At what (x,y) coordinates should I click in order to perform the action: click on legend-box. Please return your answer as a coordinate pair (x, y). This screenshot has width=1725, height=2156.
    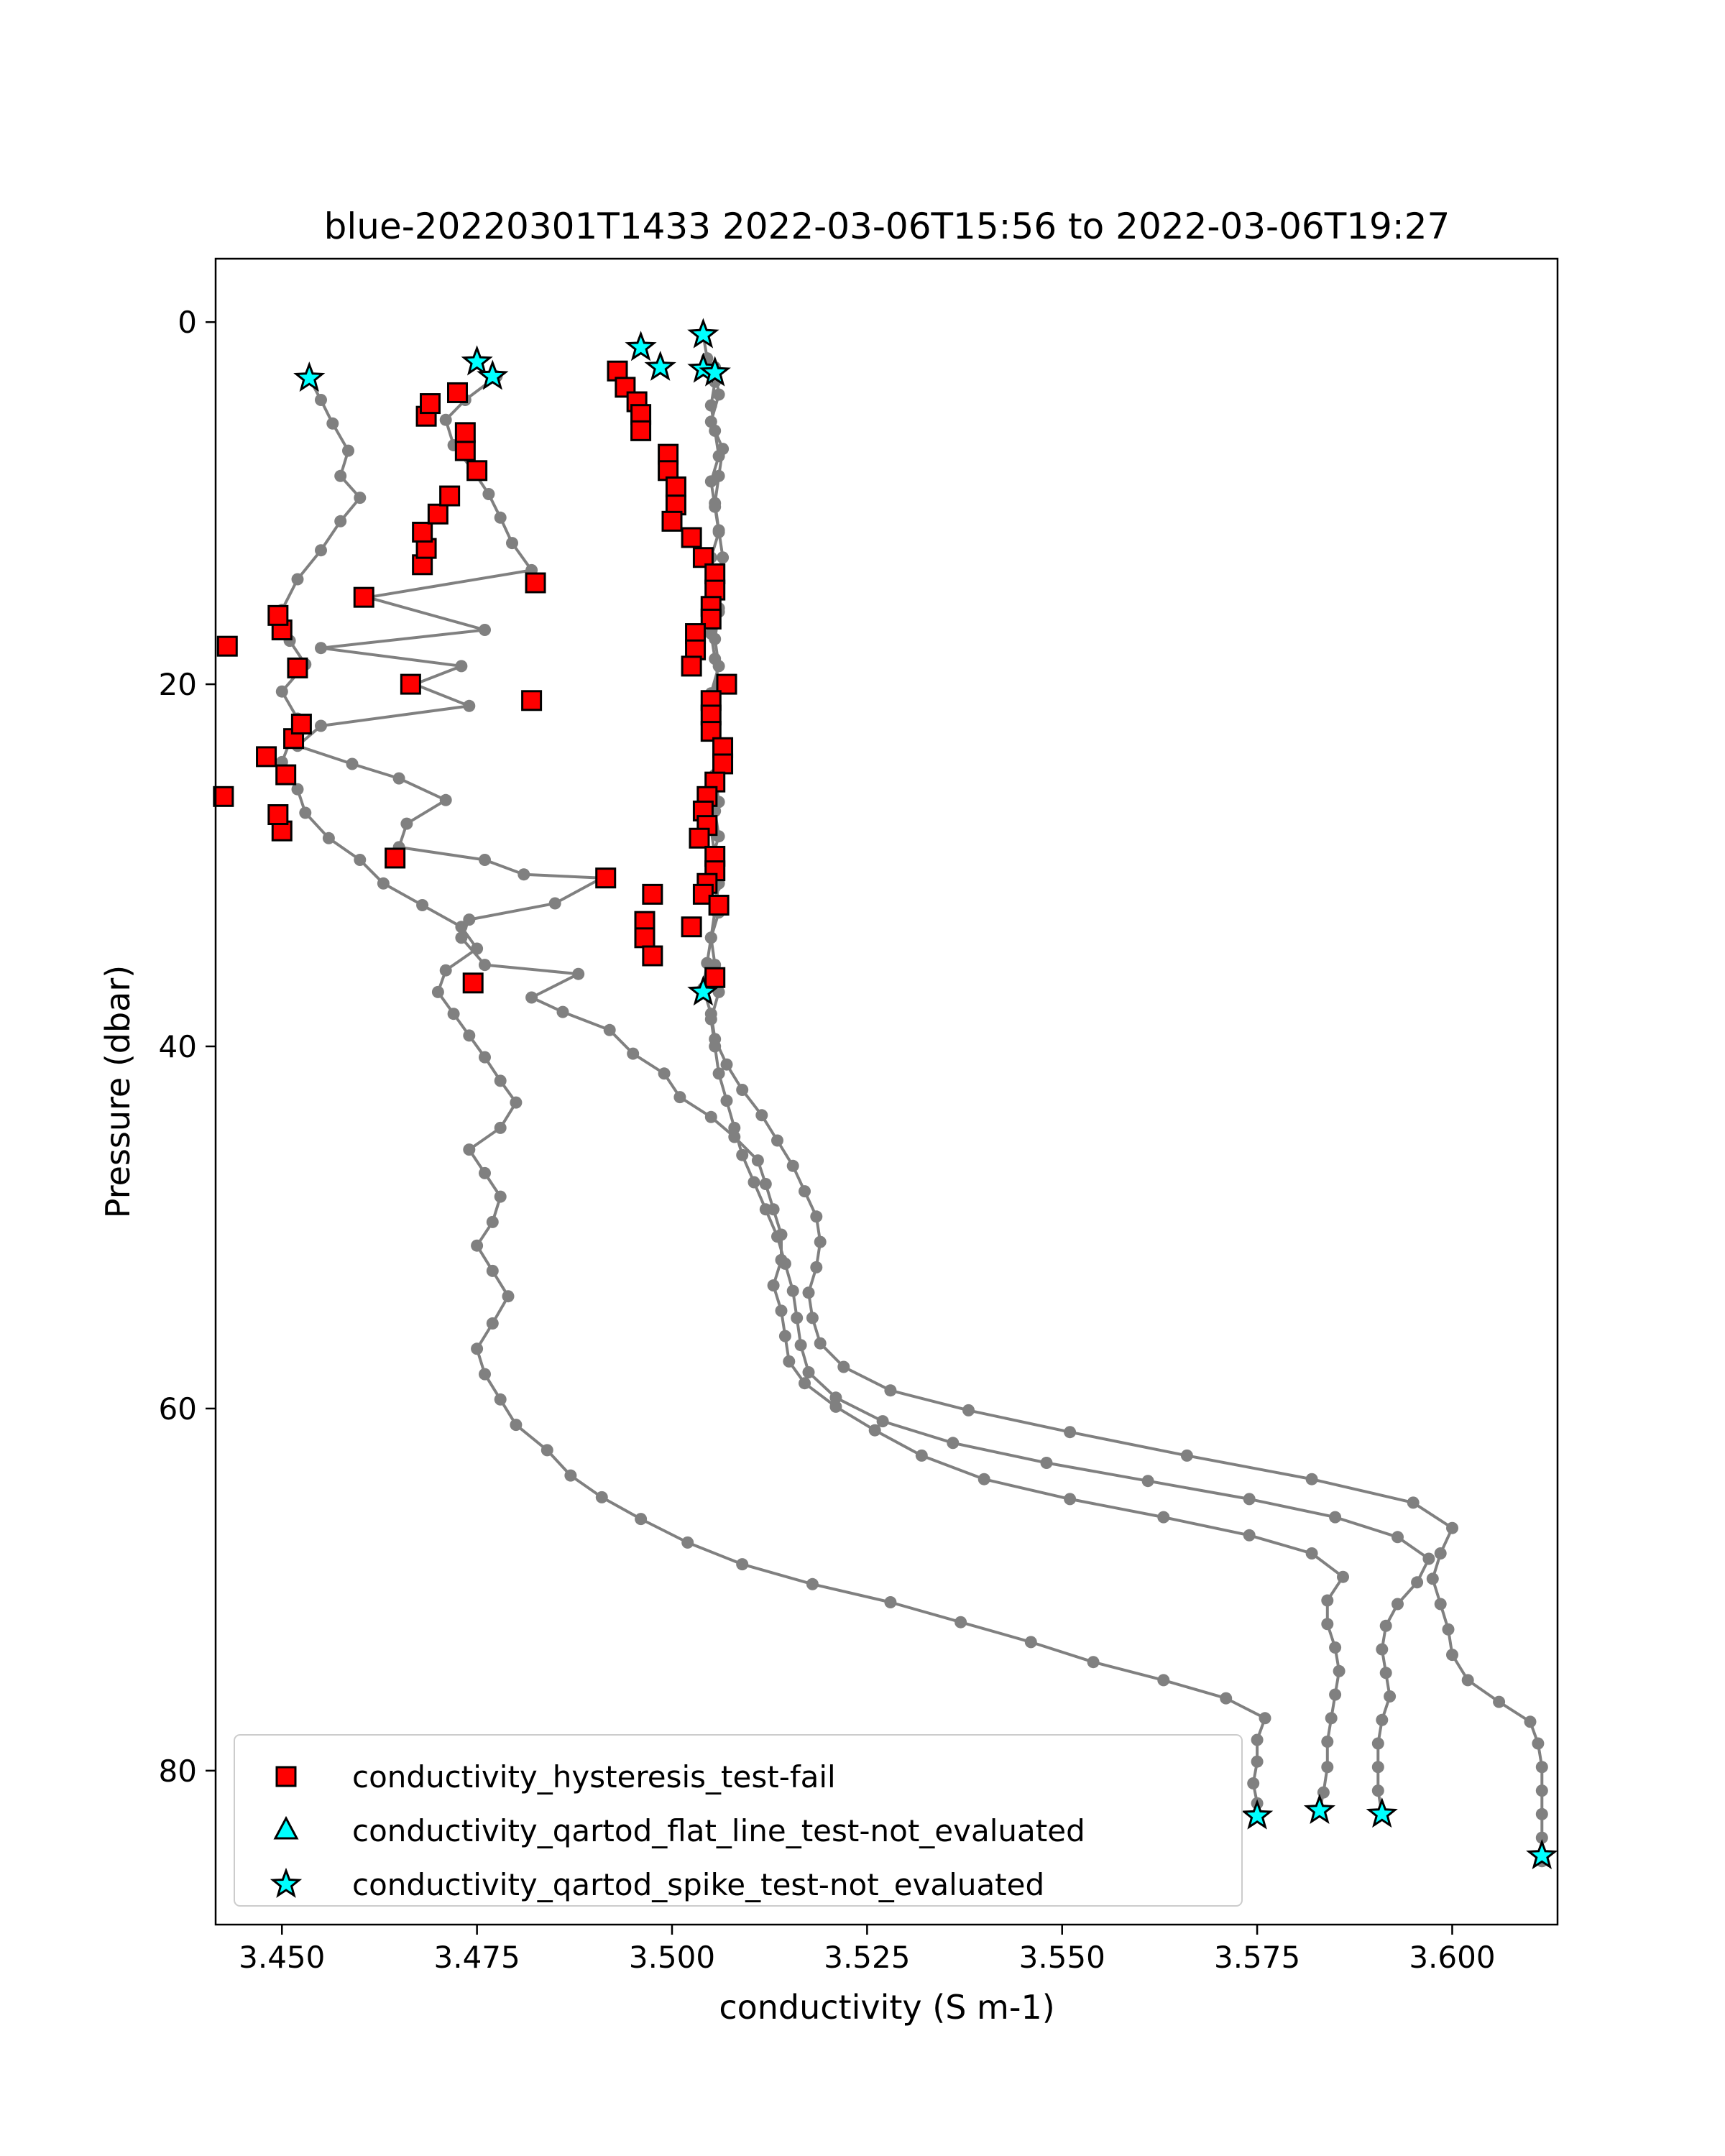
    Looking at the image, I should click on (738, 1820).